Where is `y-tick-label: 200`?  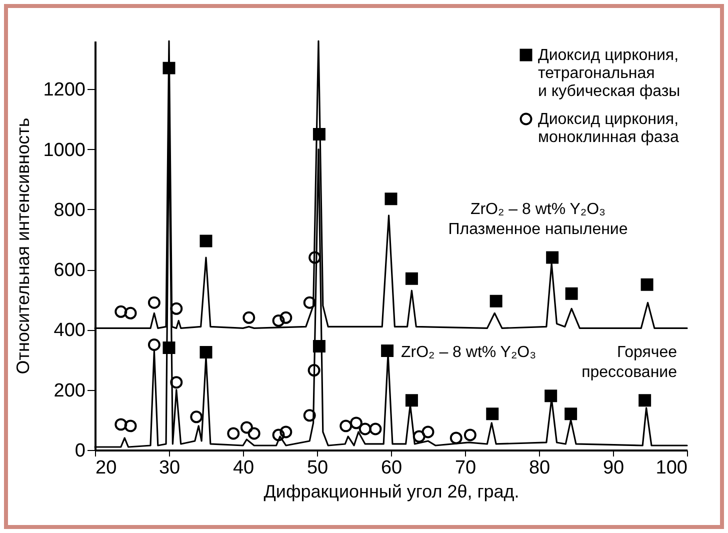 y-tick-label: 200 is located at coordinates (70, 391).